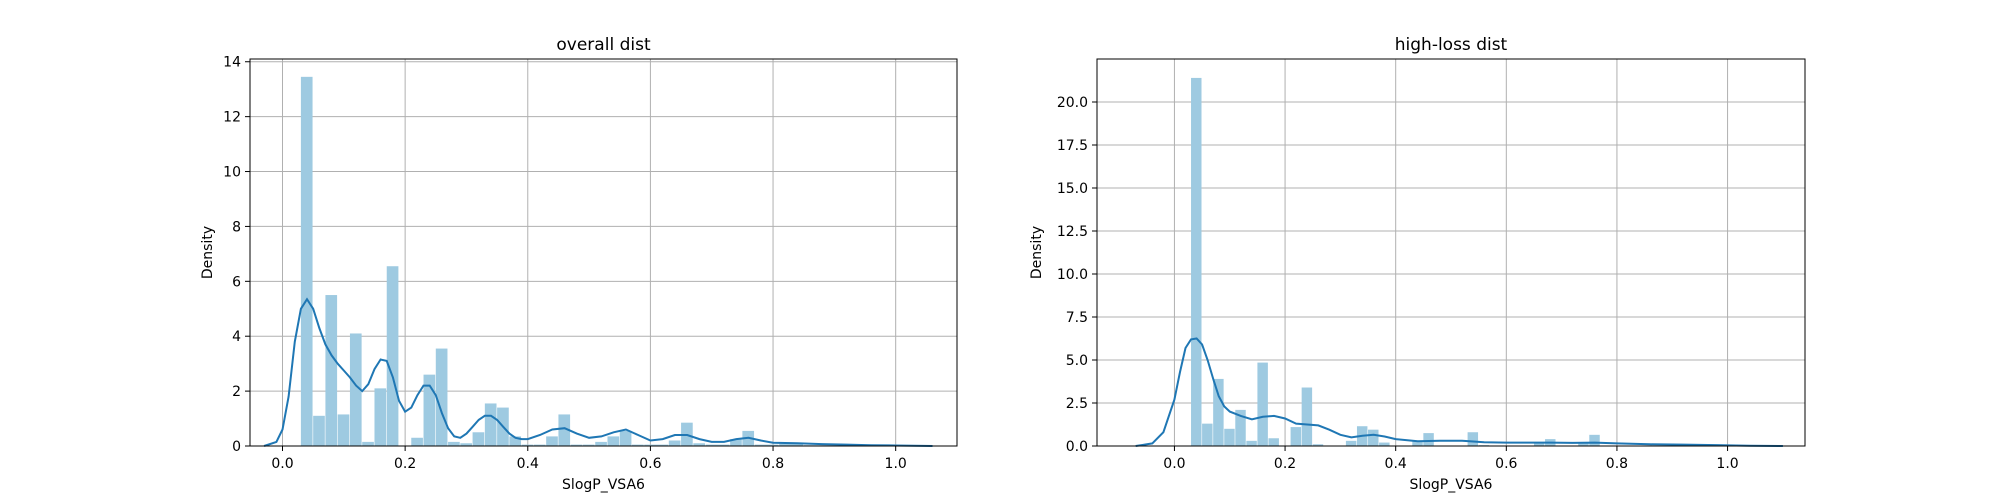 This screenshot has width=2000, height=500. I want to click on y-tick-label: 10.0, so click(1072, 275).